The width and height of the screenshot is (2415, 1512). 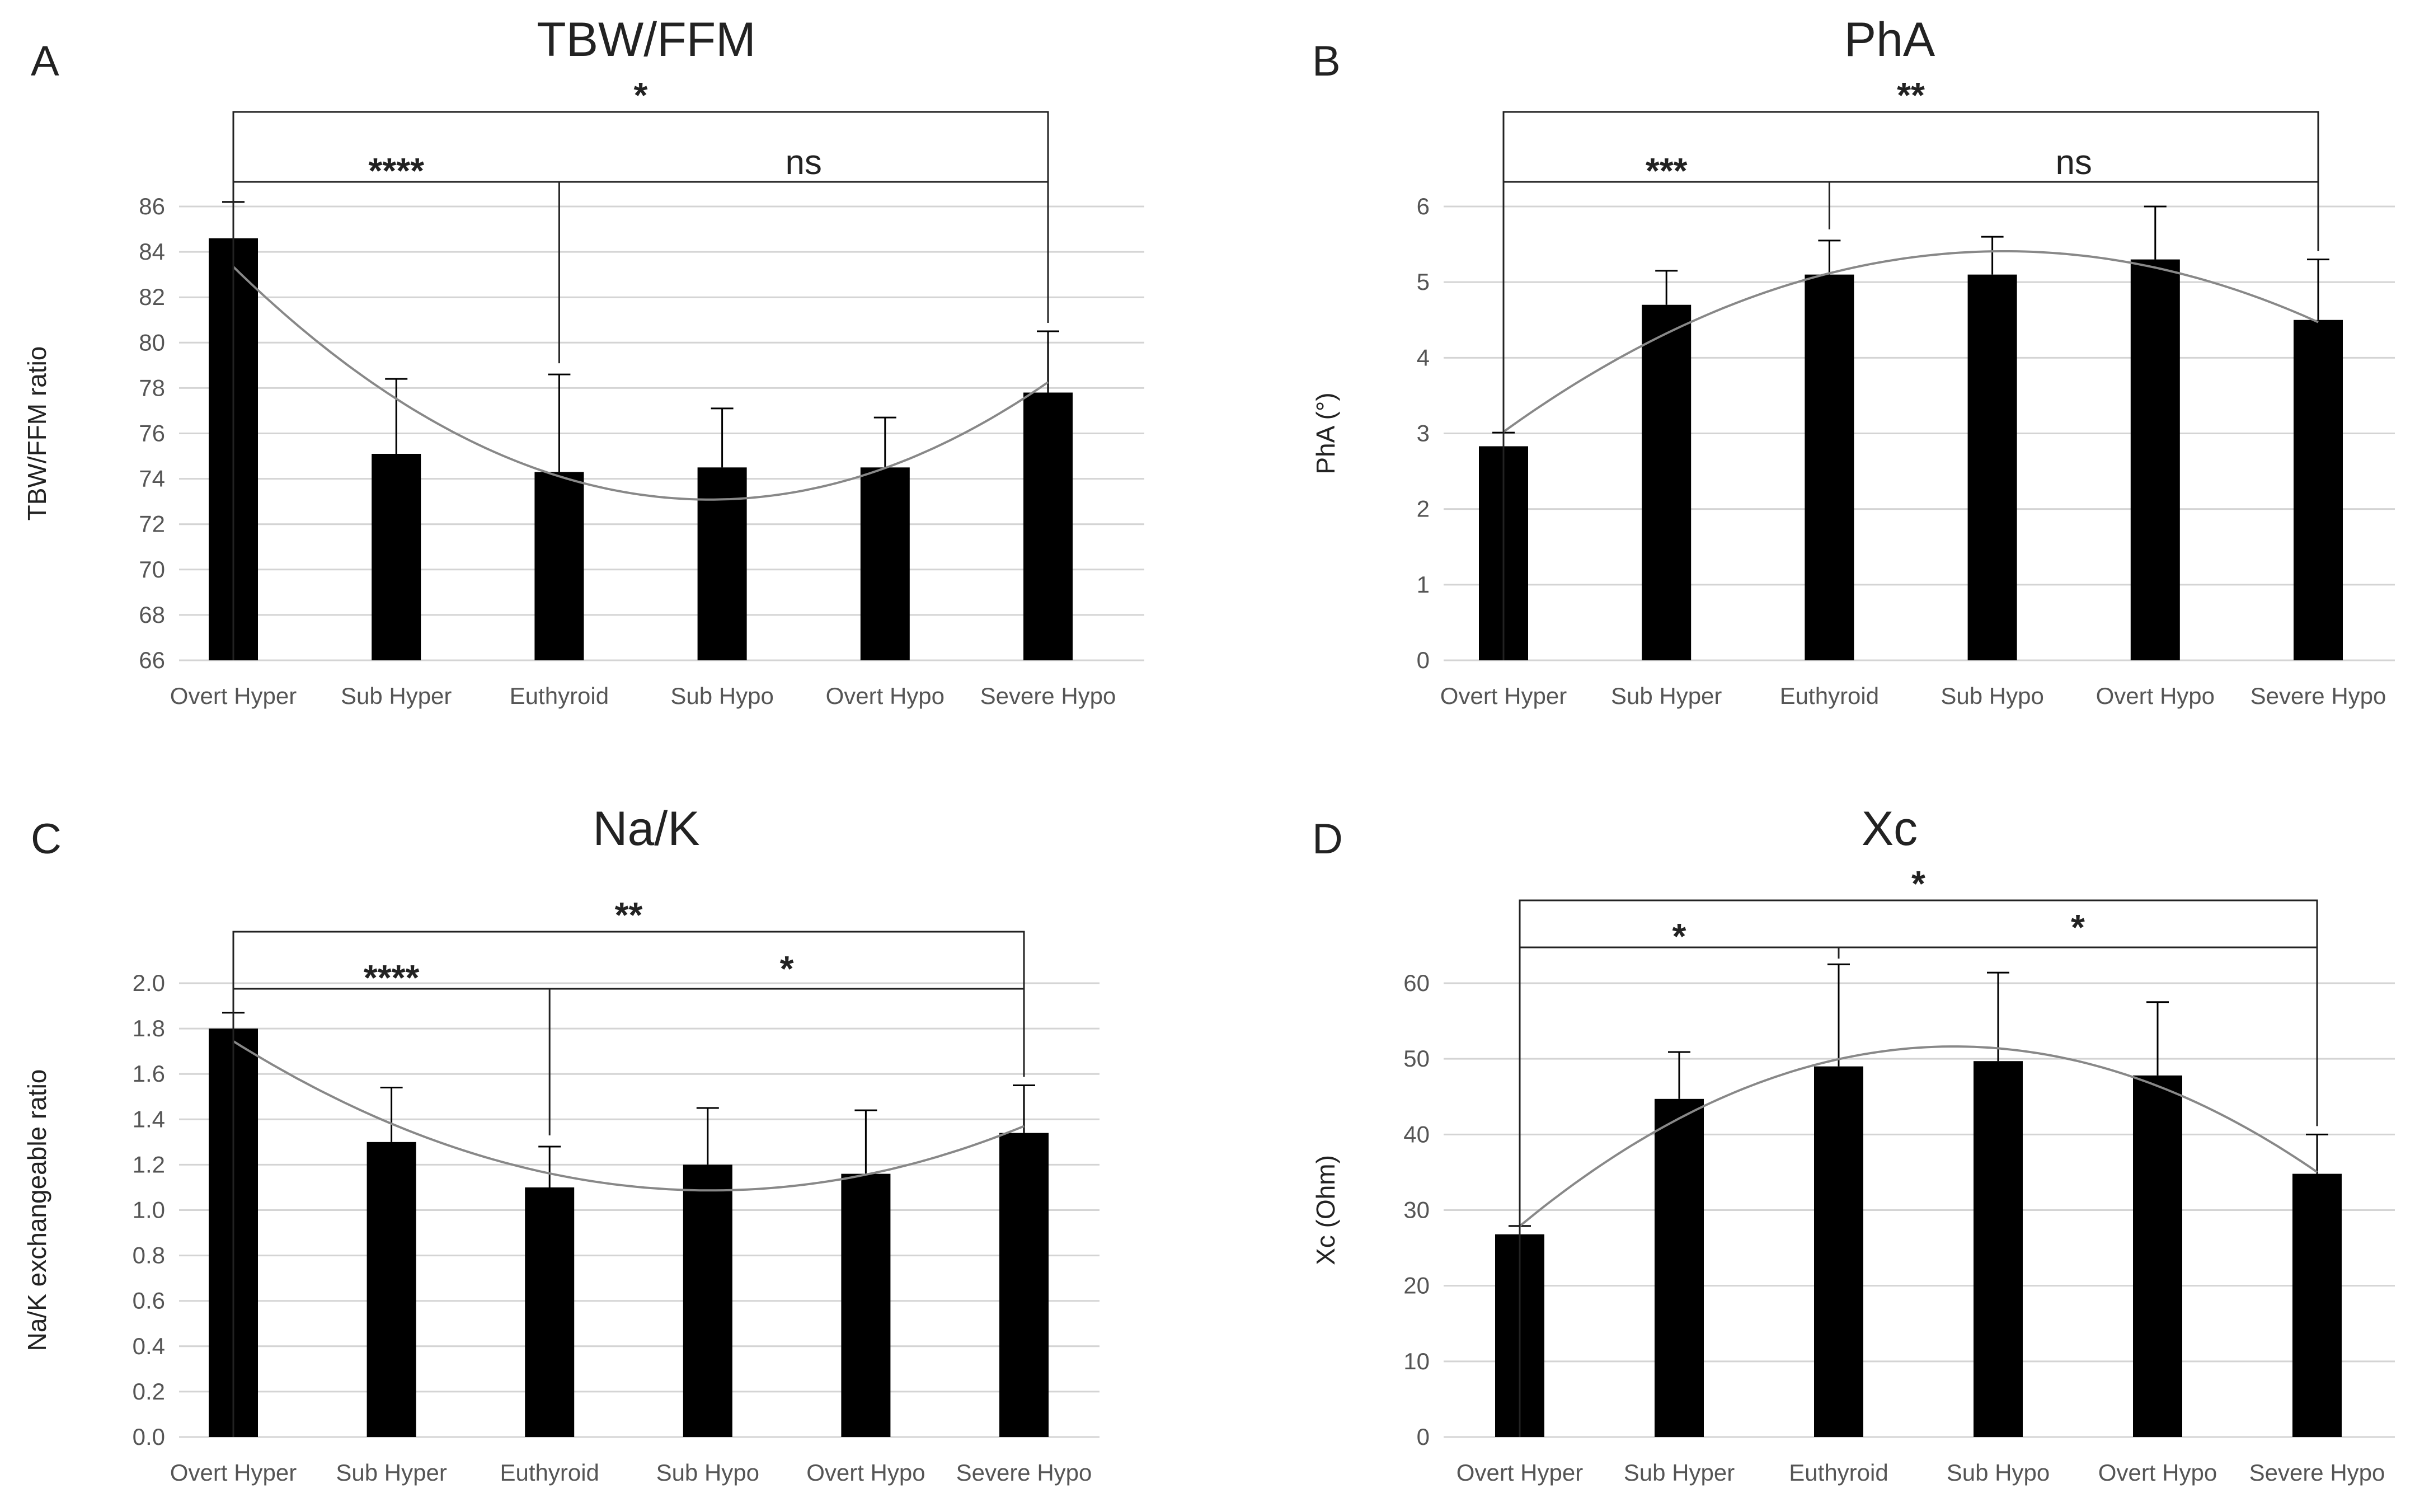 I want to click on panel-c-trendline, so click(x=628, y=1116).